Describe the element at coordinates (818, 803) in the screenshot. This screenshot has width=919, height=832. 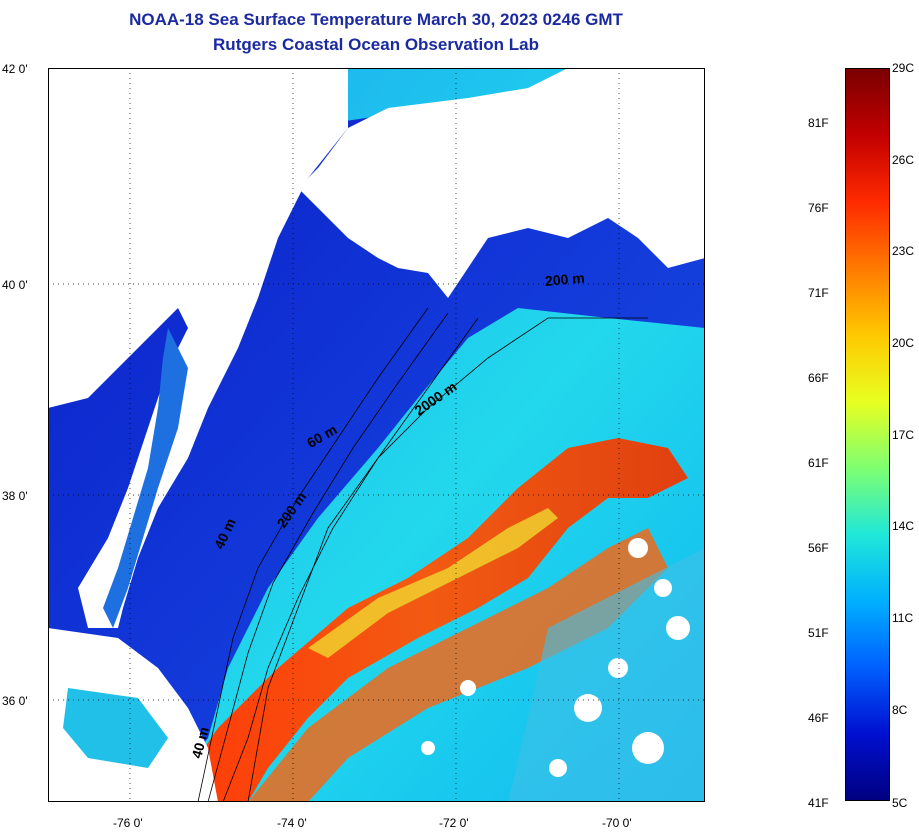
I see `colorbar-f-label: 41F` at that location.